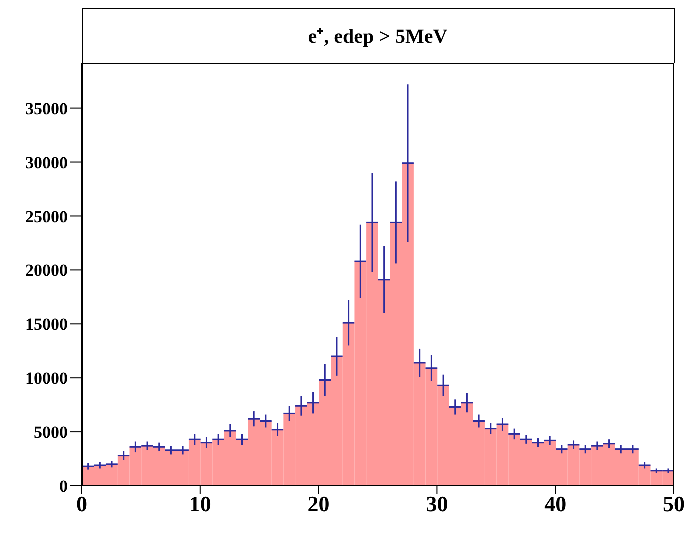  What do you see at coordinates (555, 504) in the screenshot?
I see `x-tick-label: 40` at bounding box center [555, 504].